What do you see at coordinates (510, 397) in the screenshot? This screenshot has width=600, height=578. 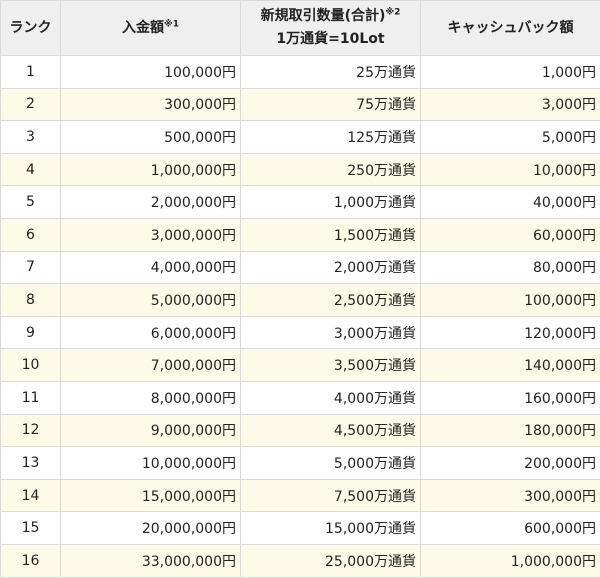 I see `cashback-cell: 160,000円` at bounding box center [510, 397].